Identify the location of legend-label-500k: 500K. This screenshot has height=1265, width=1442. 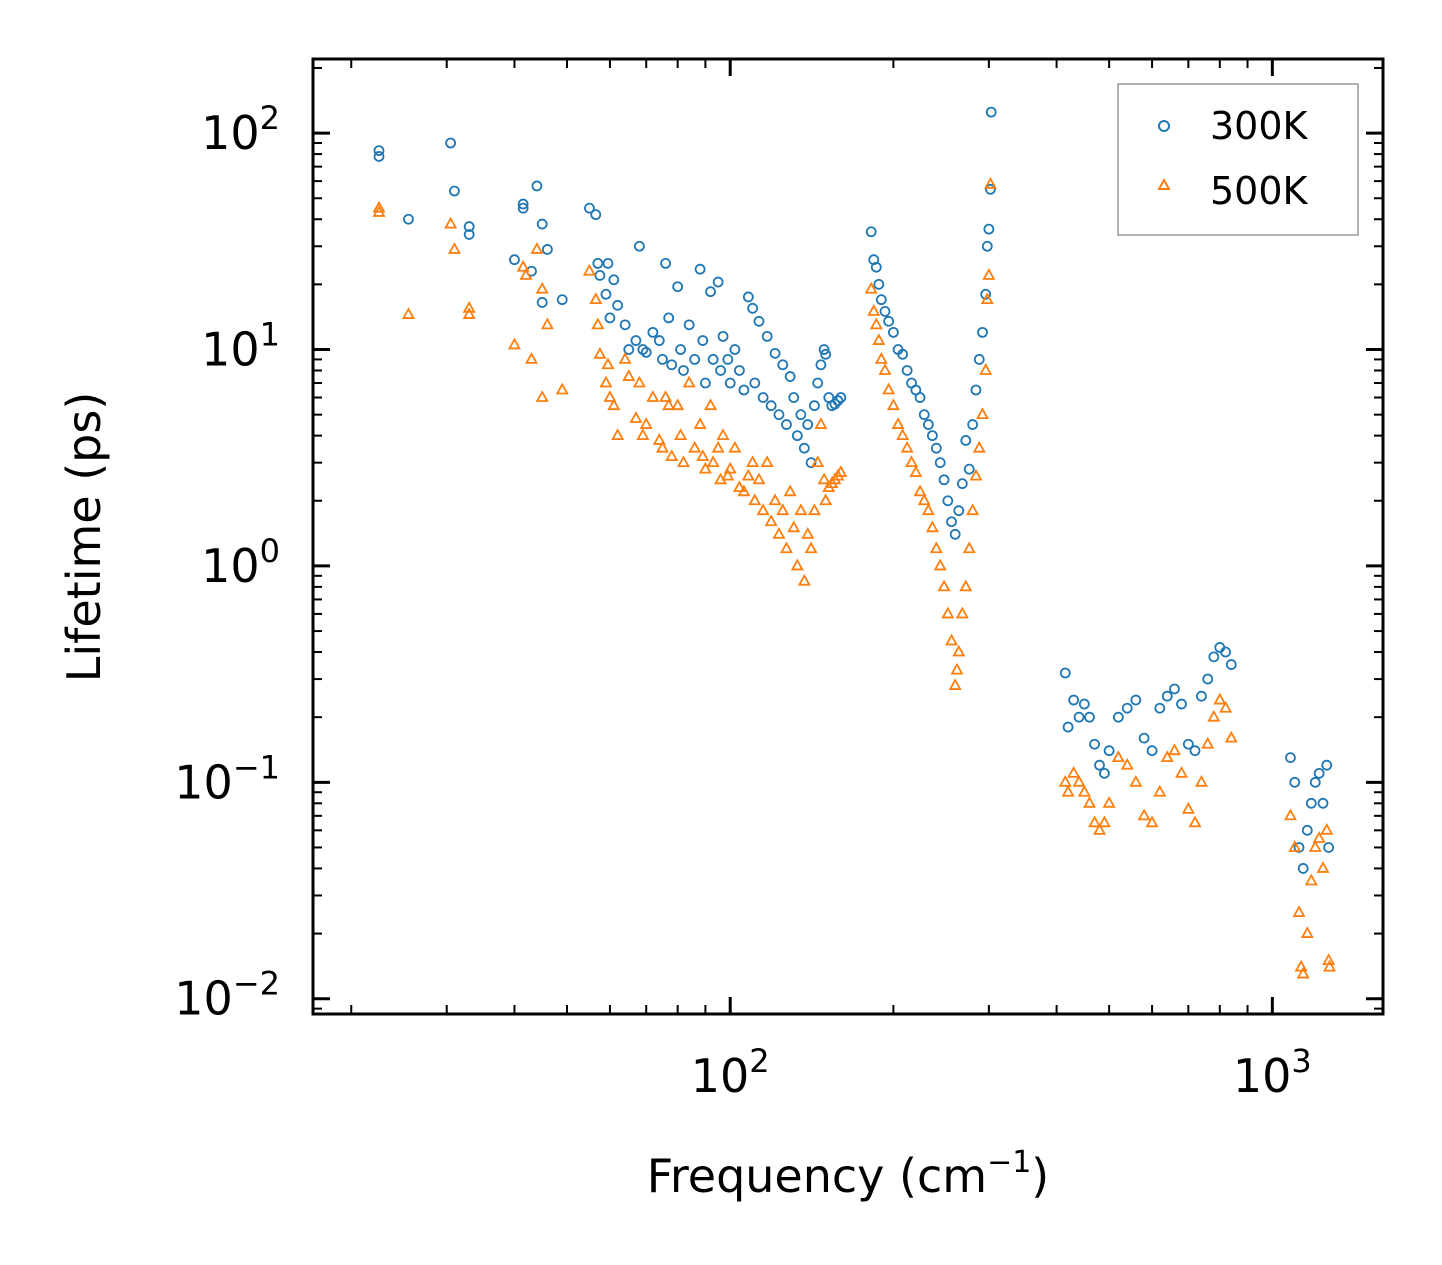
(1259, 191).